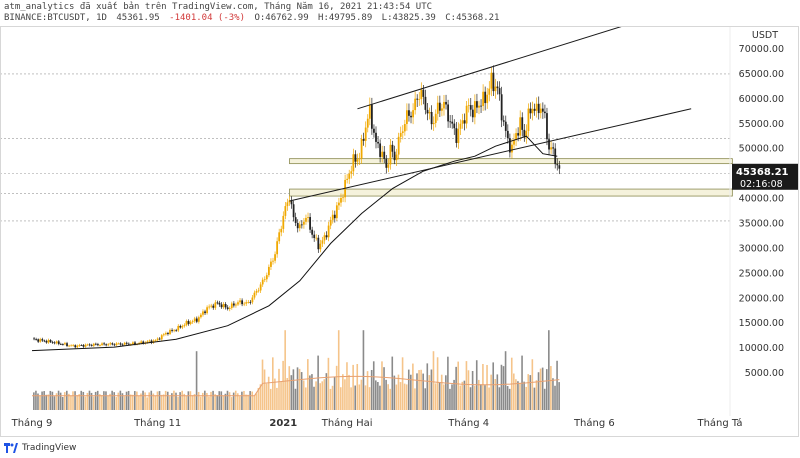 The height and width of the screenshot is (458, 800). Describe the element at coordinates (761, 298) in the screenshot. I see `y-tick-label: 20000.00` at that location.